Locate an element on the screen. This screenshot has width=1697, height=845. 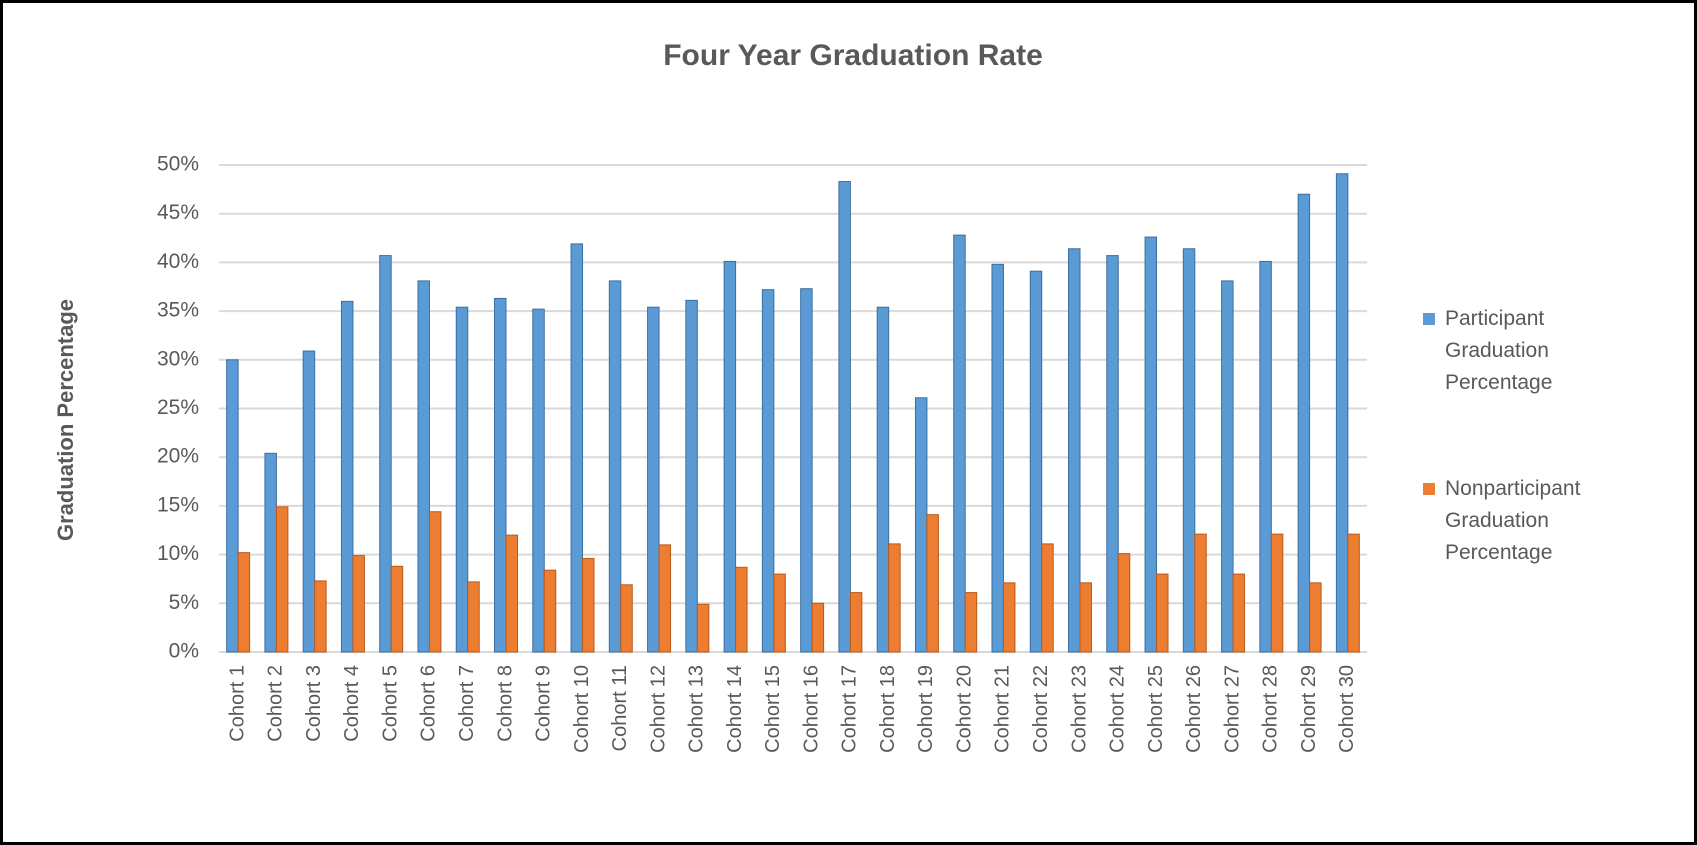
legend-label: Nonparticipant Graduation Percentage is located at coordinates (1513, 520).